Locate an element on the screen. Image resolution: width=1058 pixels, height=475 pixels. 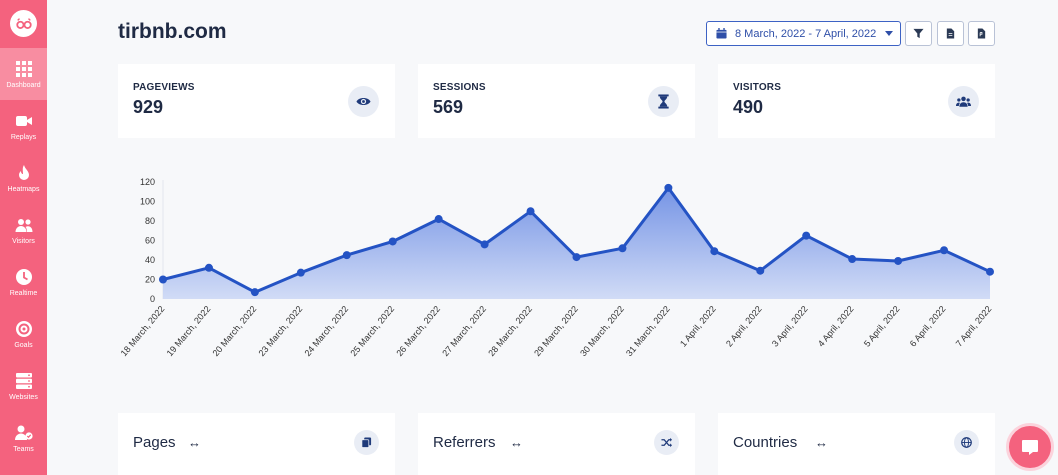
pages-panel: Pages ↔ is located at coordinates (256, 444).